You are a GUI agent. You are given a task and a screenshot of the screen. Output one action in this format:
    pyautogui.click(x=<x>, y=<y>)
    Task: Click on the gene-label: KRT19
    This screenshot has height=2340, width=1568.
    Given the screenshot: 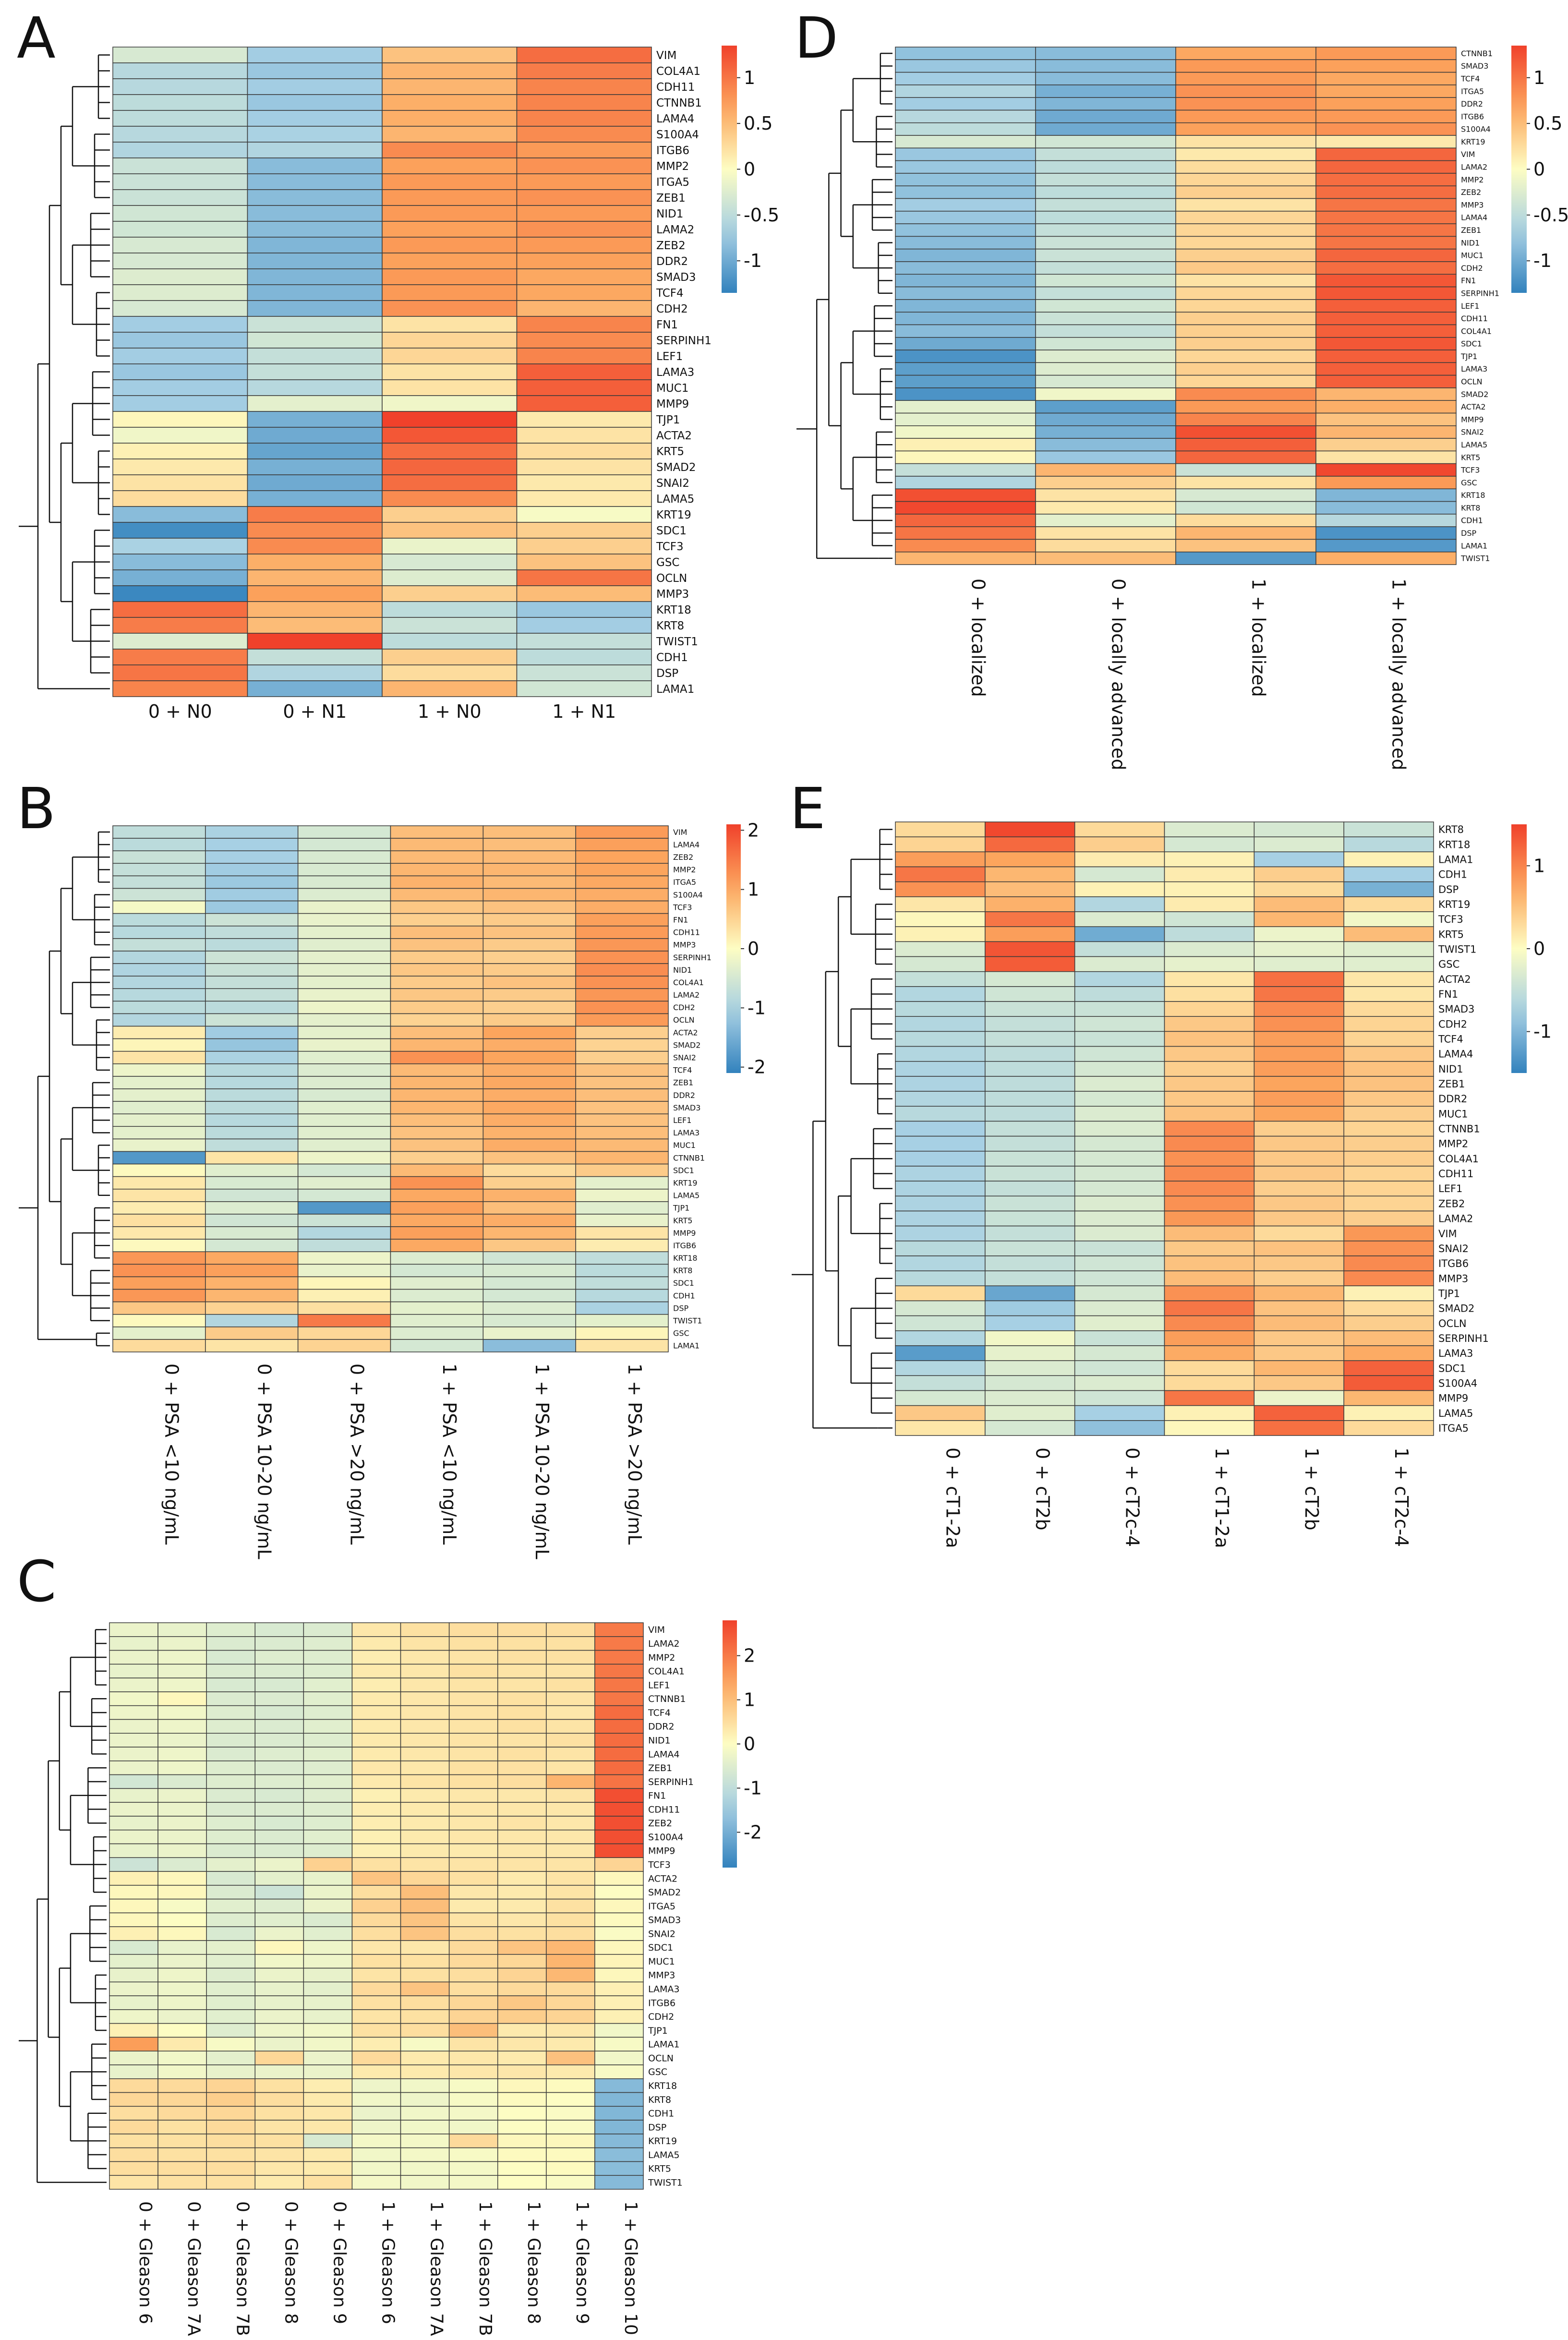 What is the action you would take?
    pyautogui.click(x=1454, y=905)
    